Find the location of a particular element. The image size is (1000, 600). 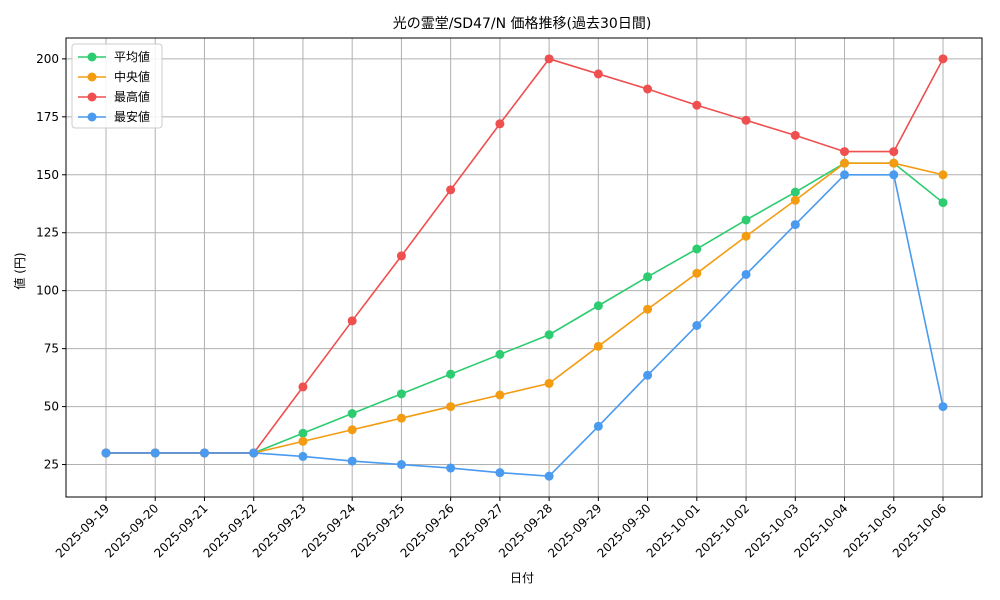

legend-item: 最安値 is located at coordinates (114, 116).